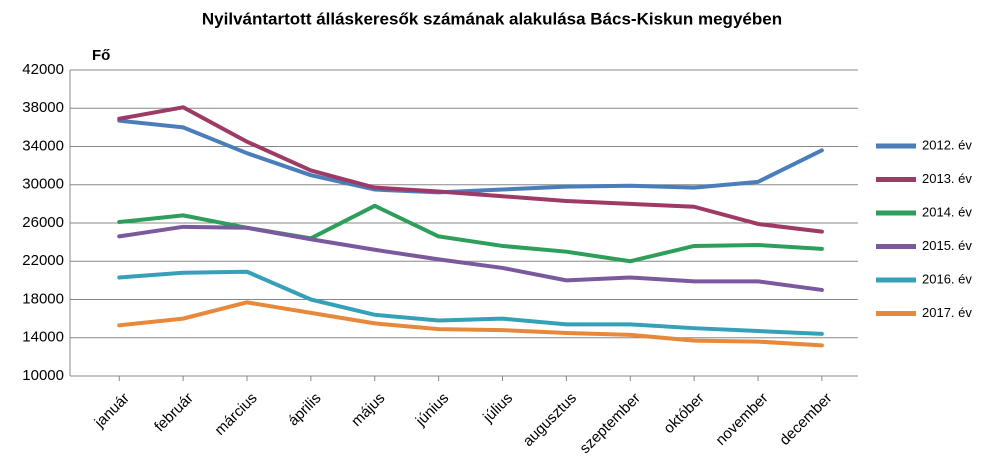 The height and width of the screenshot is (472, 985). I want to click on y-tick-label: 38000, so click(43, 107).